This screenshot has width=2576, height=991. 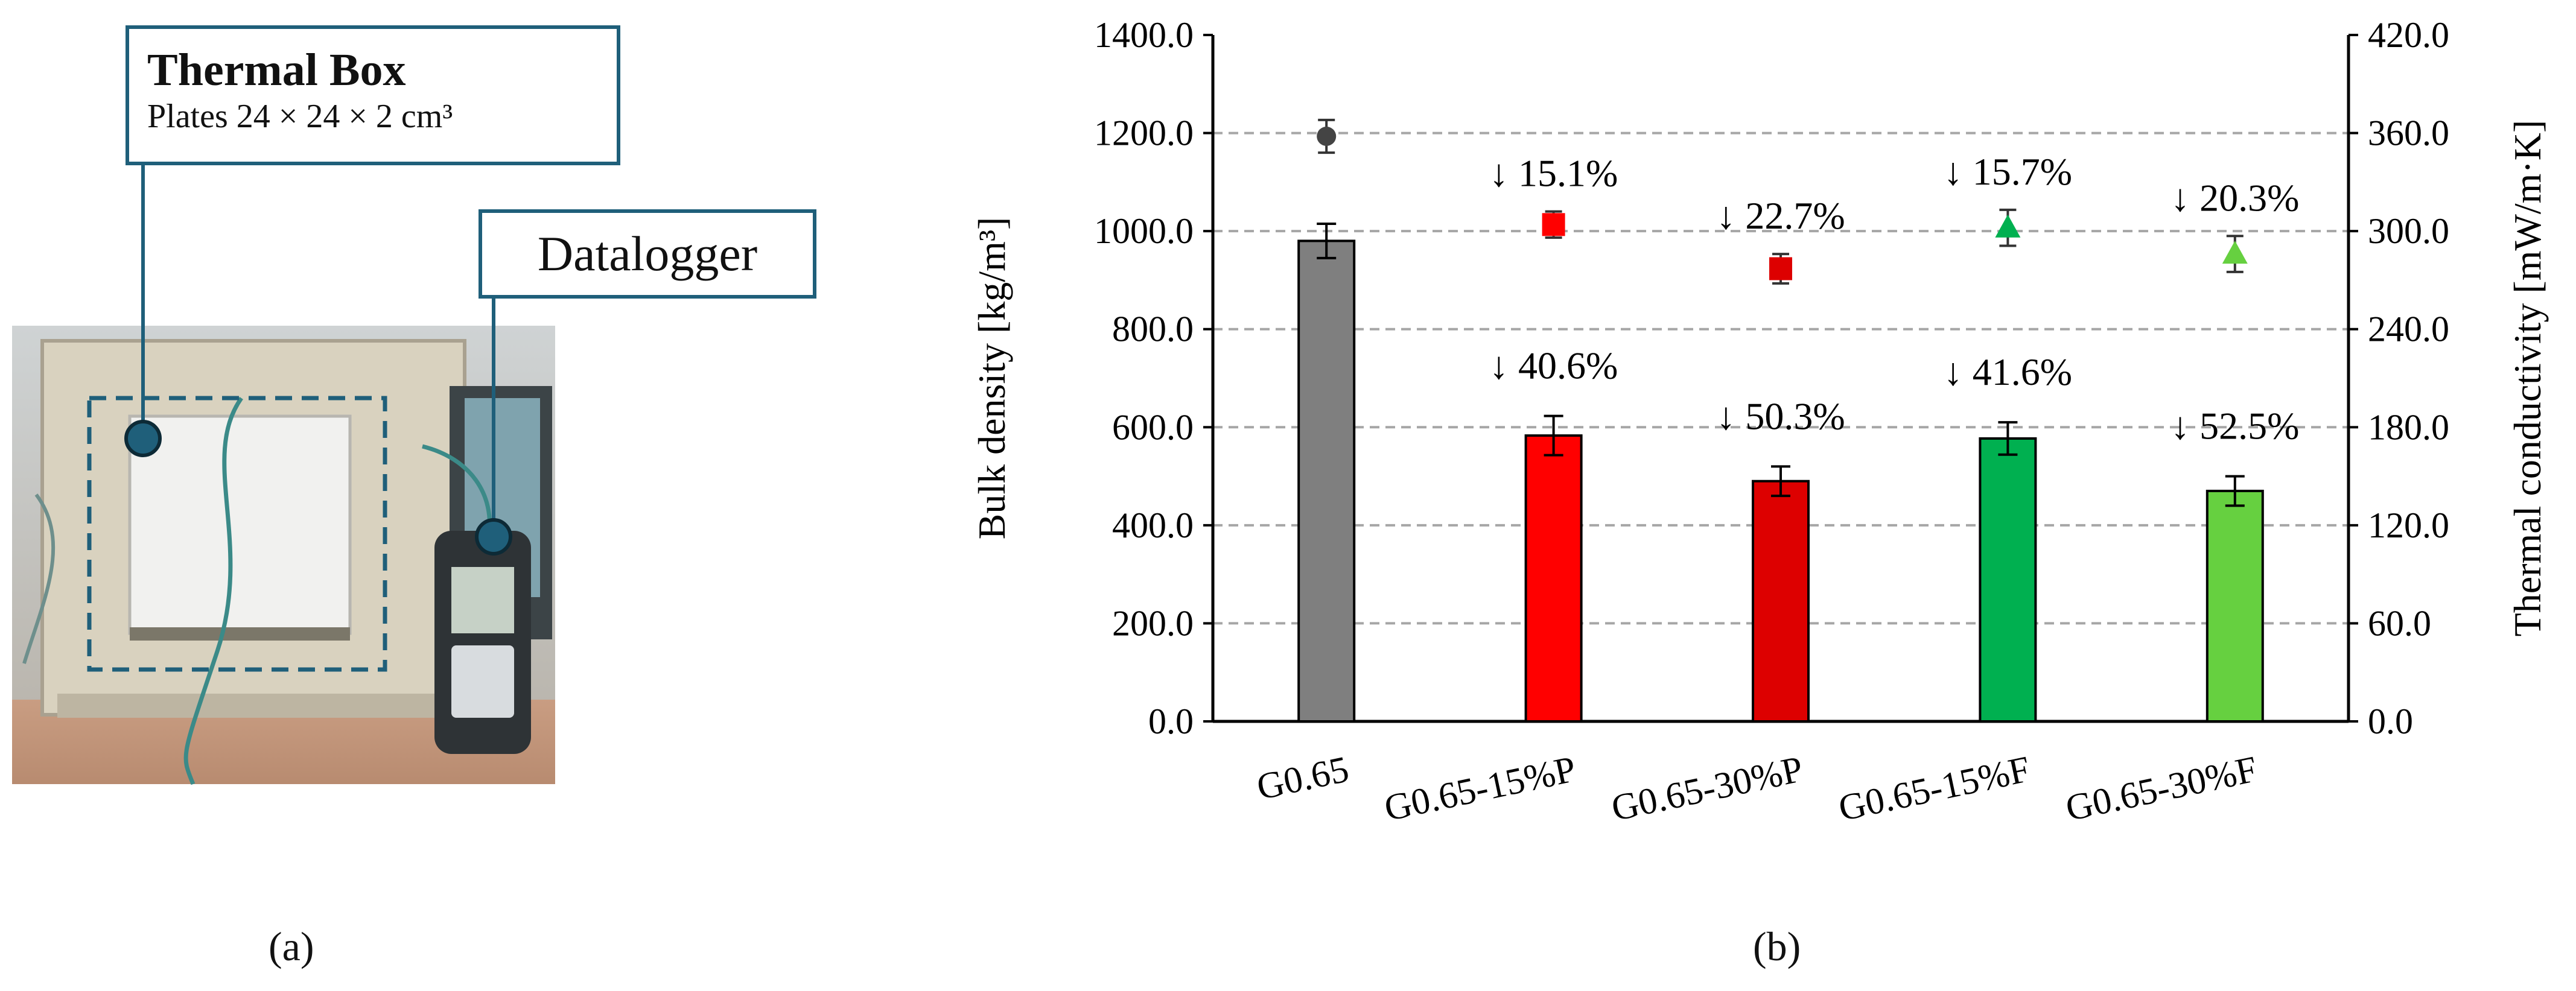 I want to click on bar-reduction-label: ↓ 41.6%, so click(x=2008, y=371).